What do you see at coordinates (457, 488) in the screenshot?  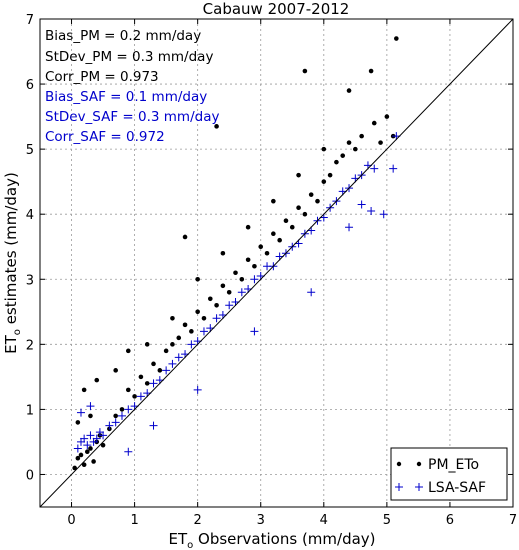 I see `legend-label-saf: LSA-SAF` at bounding box center [457, 488].